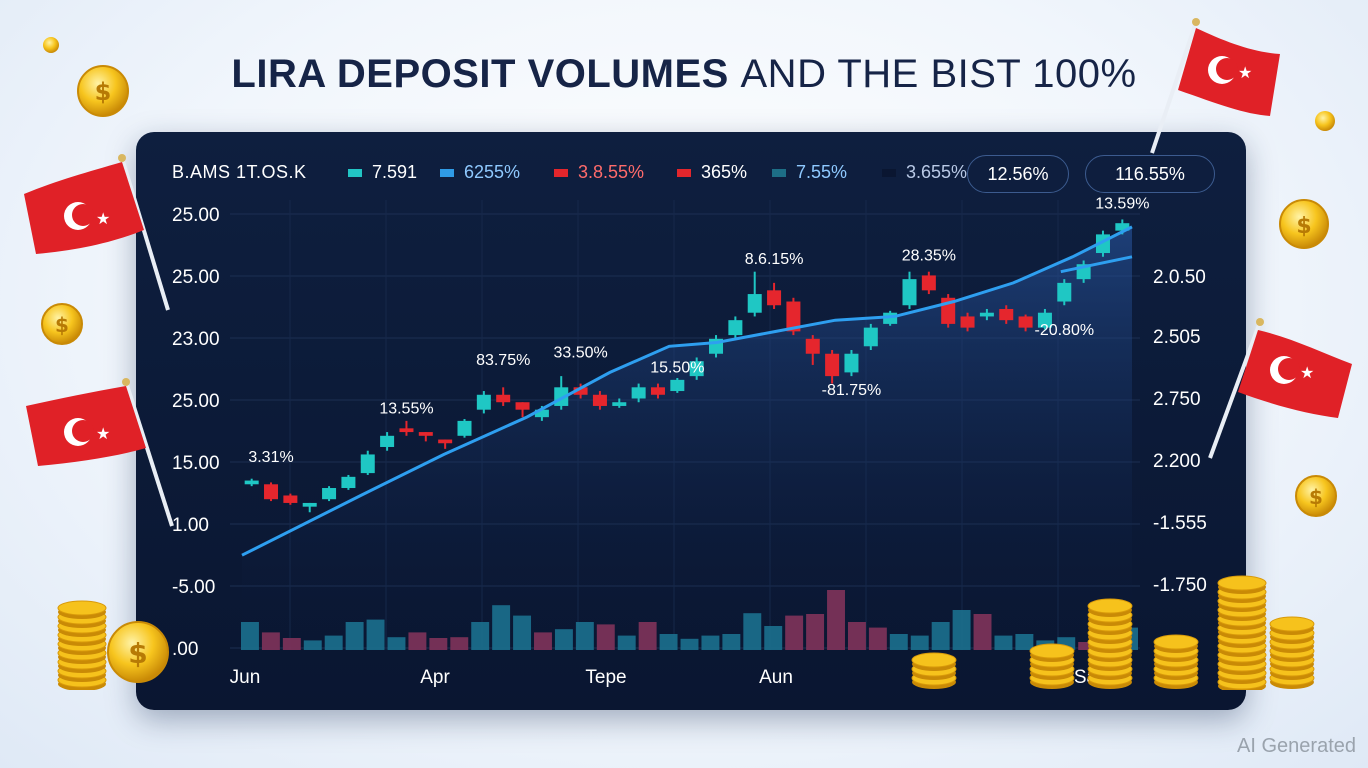 The height and width of the screenshot is (768, 1368). What do you see at coordinates (852, 390) in the screenshot?
I see `annotation-label: -81.75%` at bounding box center [852, 390].